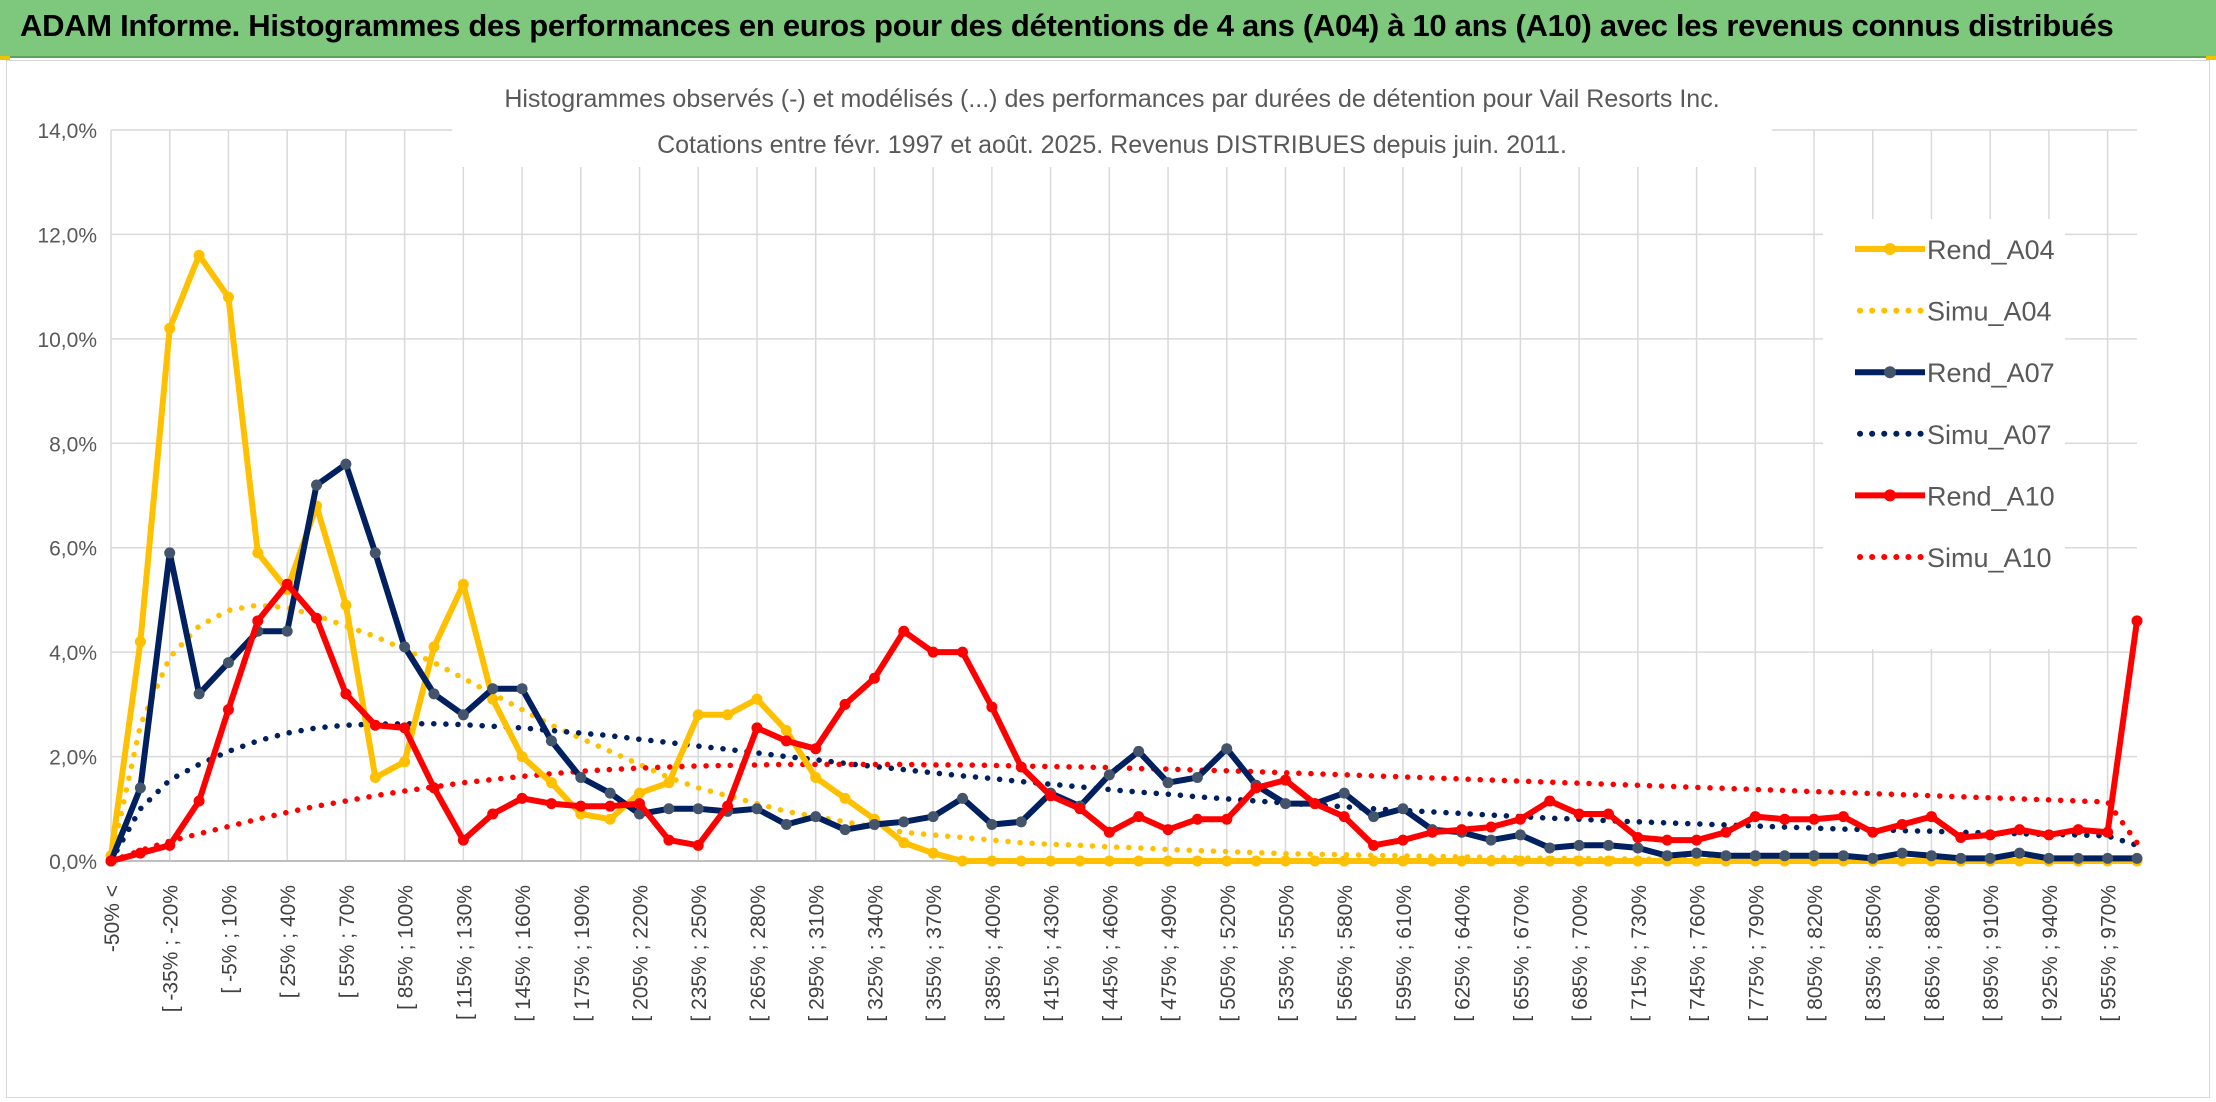 Image resolution: width=2216 pixels, height=1102 pixels. What do you see at coordinates (1286, 953) in the screenshot?
I see `x-tick-label: [ 535% ; 550%` at bounding box center [1286, 953].